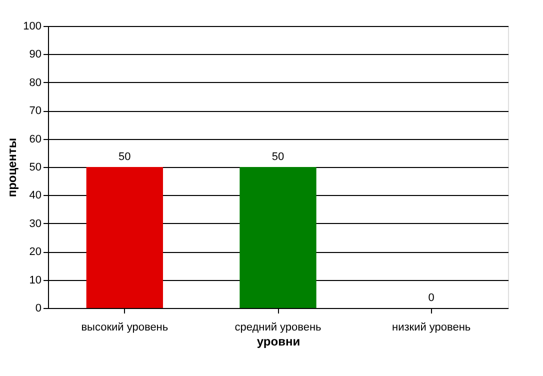 The image size is (543, 376). I want to click on x-tick-label: низкий уровень, so click(431, 328).